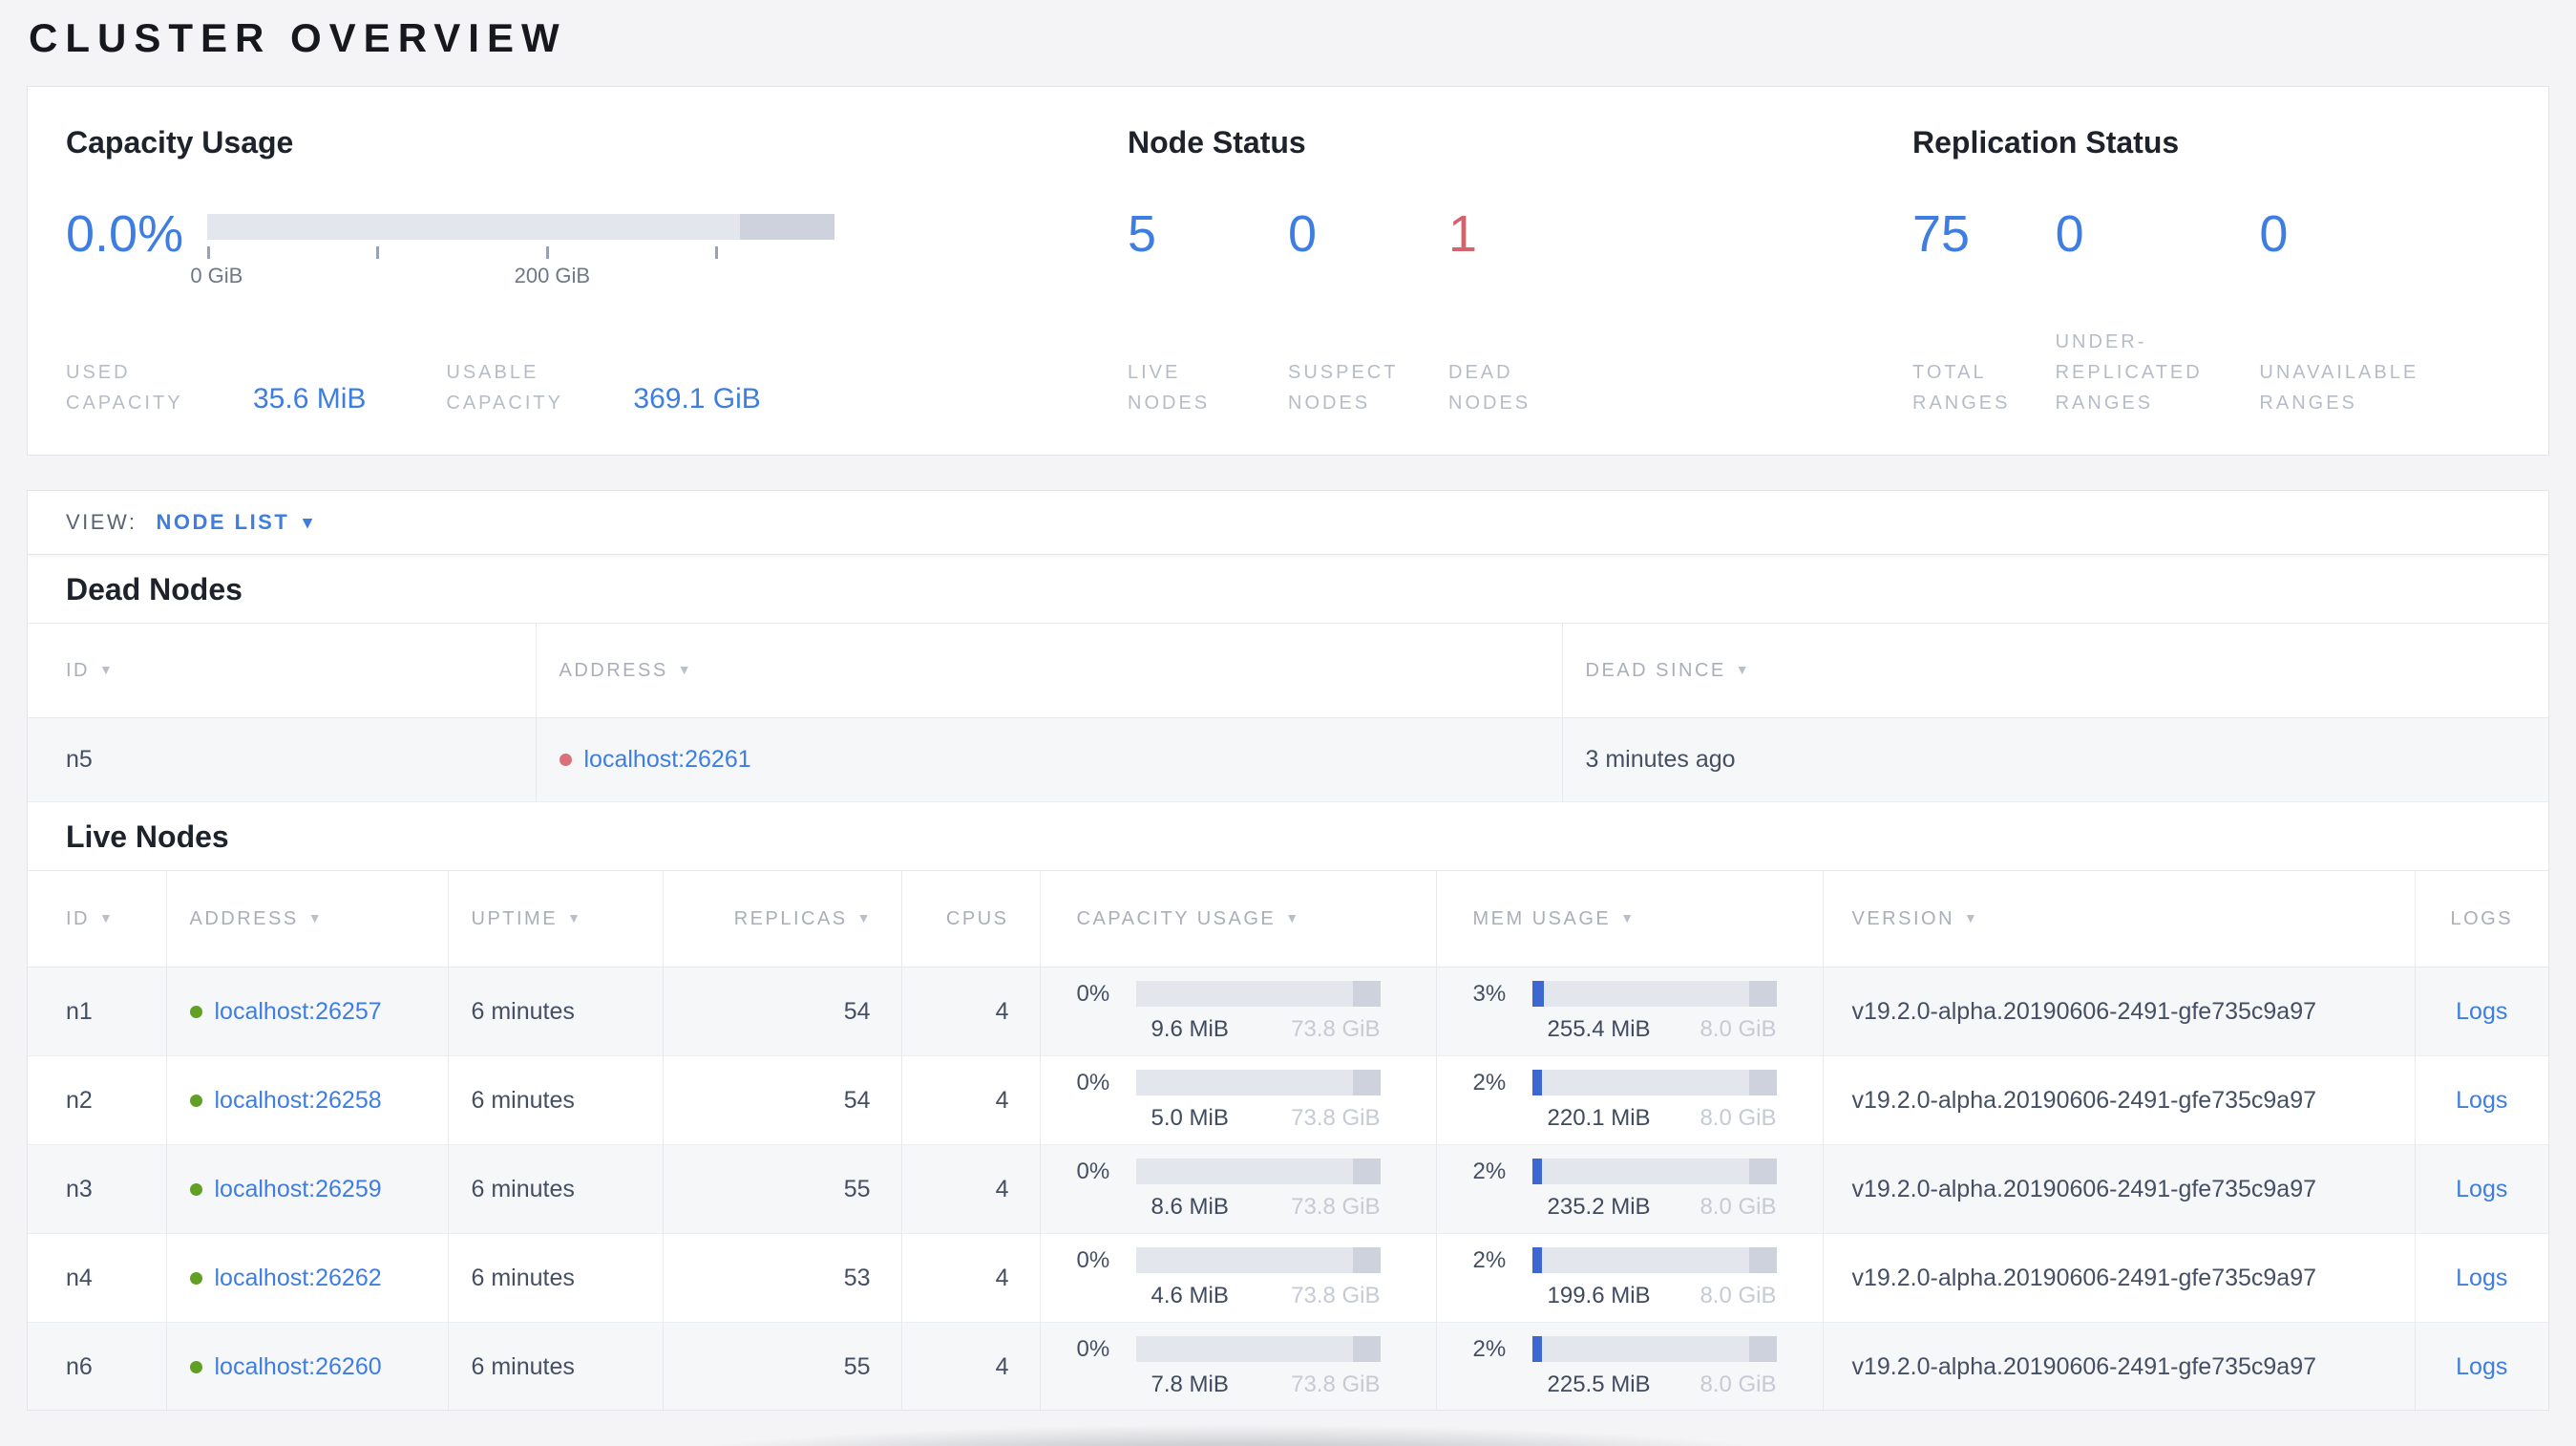 The image size is (2576, 1446). I want to click on node-address-link: localhost:26259, so click(298, 1189).